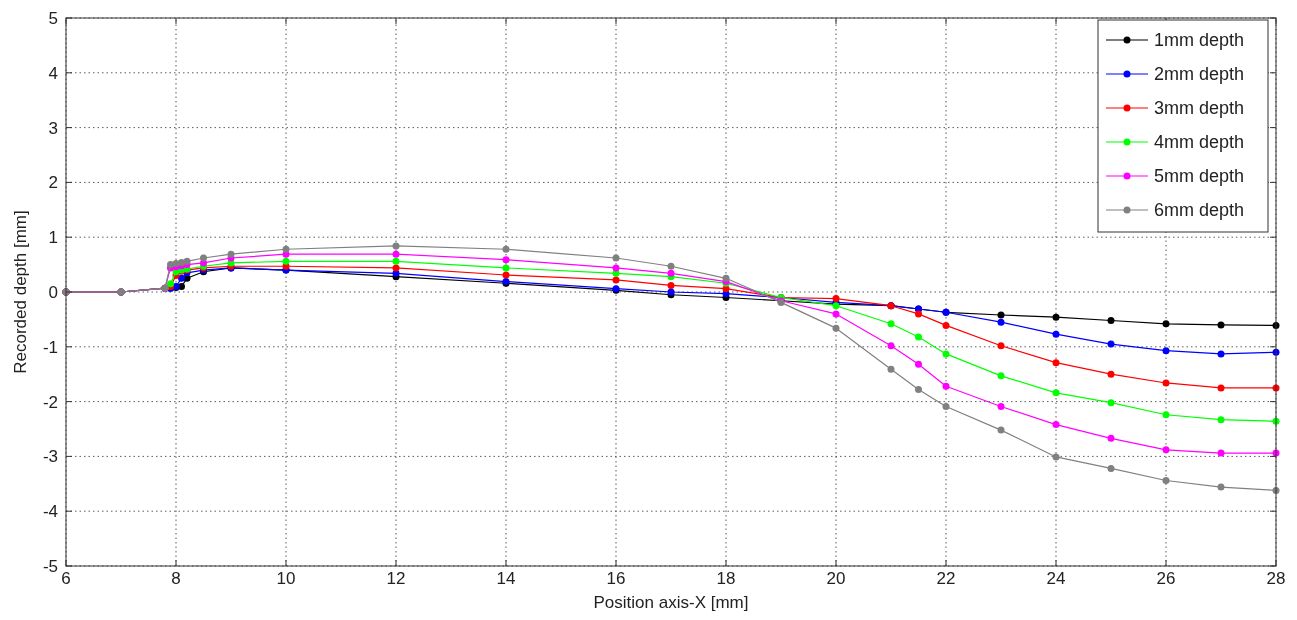 The width and height of the screenshot is (1297, 620). What do you see at coordinates (53, 238) in the screenshot?
I see `y-tick-label: 1` at bounding box center [53, 238].